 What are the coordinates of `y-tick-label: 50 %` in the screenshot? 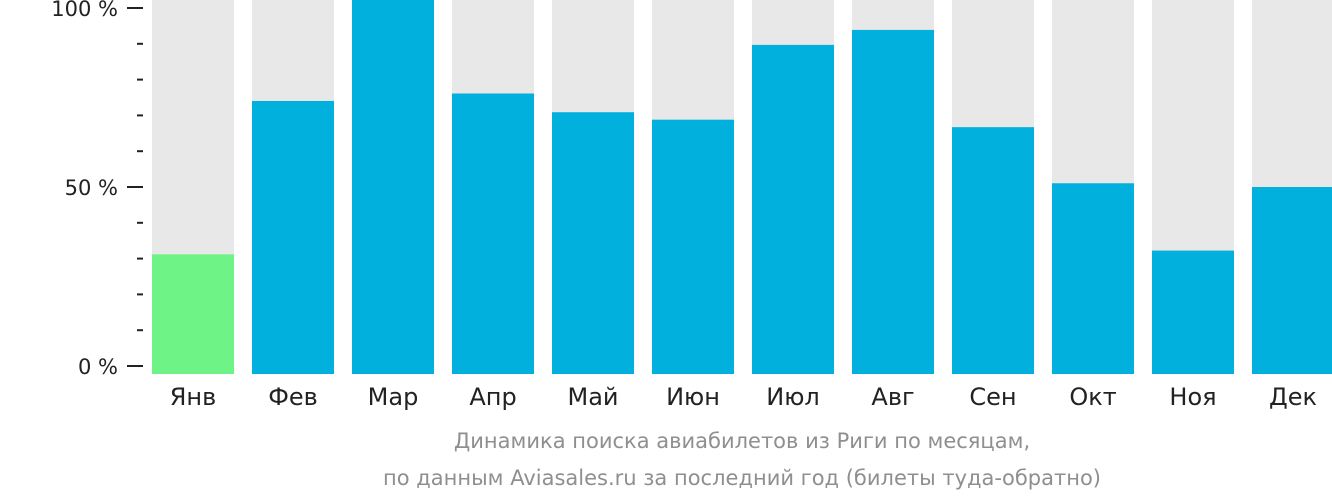 It's located at (91, 188).